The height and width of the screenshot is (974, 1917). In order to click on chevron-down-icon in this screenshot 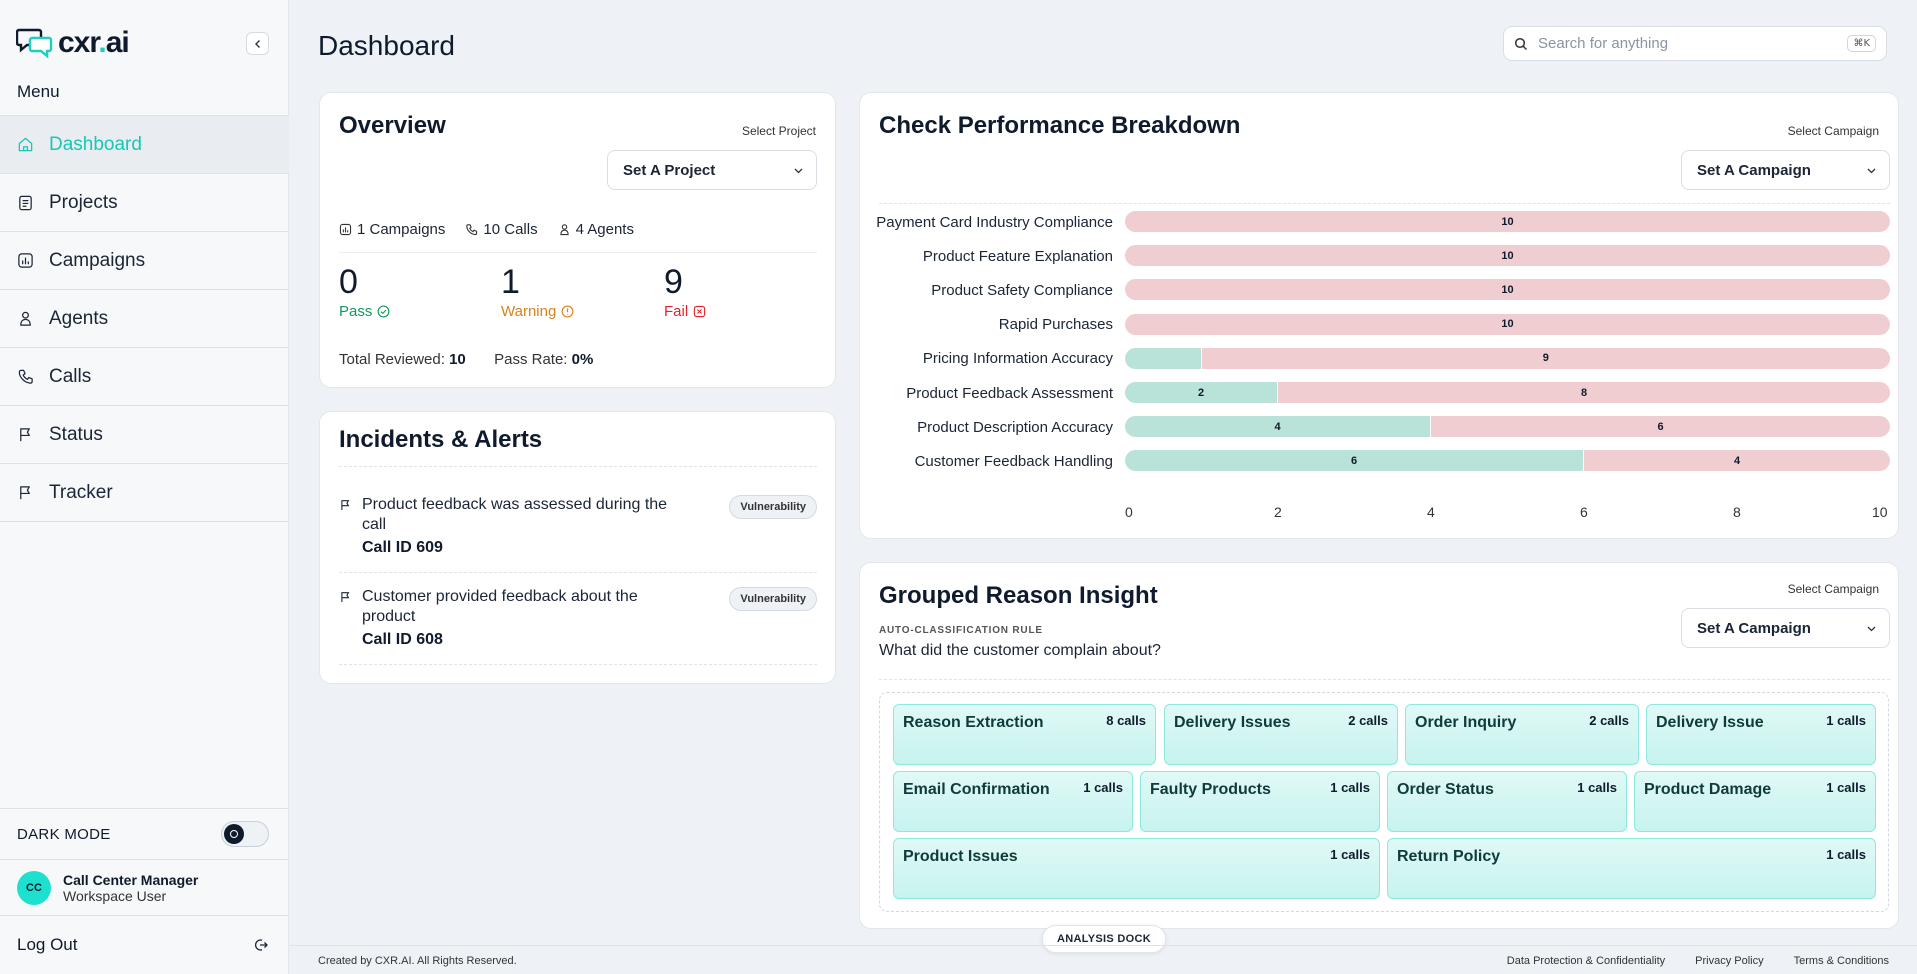, I will do `click(1871, 628)`.